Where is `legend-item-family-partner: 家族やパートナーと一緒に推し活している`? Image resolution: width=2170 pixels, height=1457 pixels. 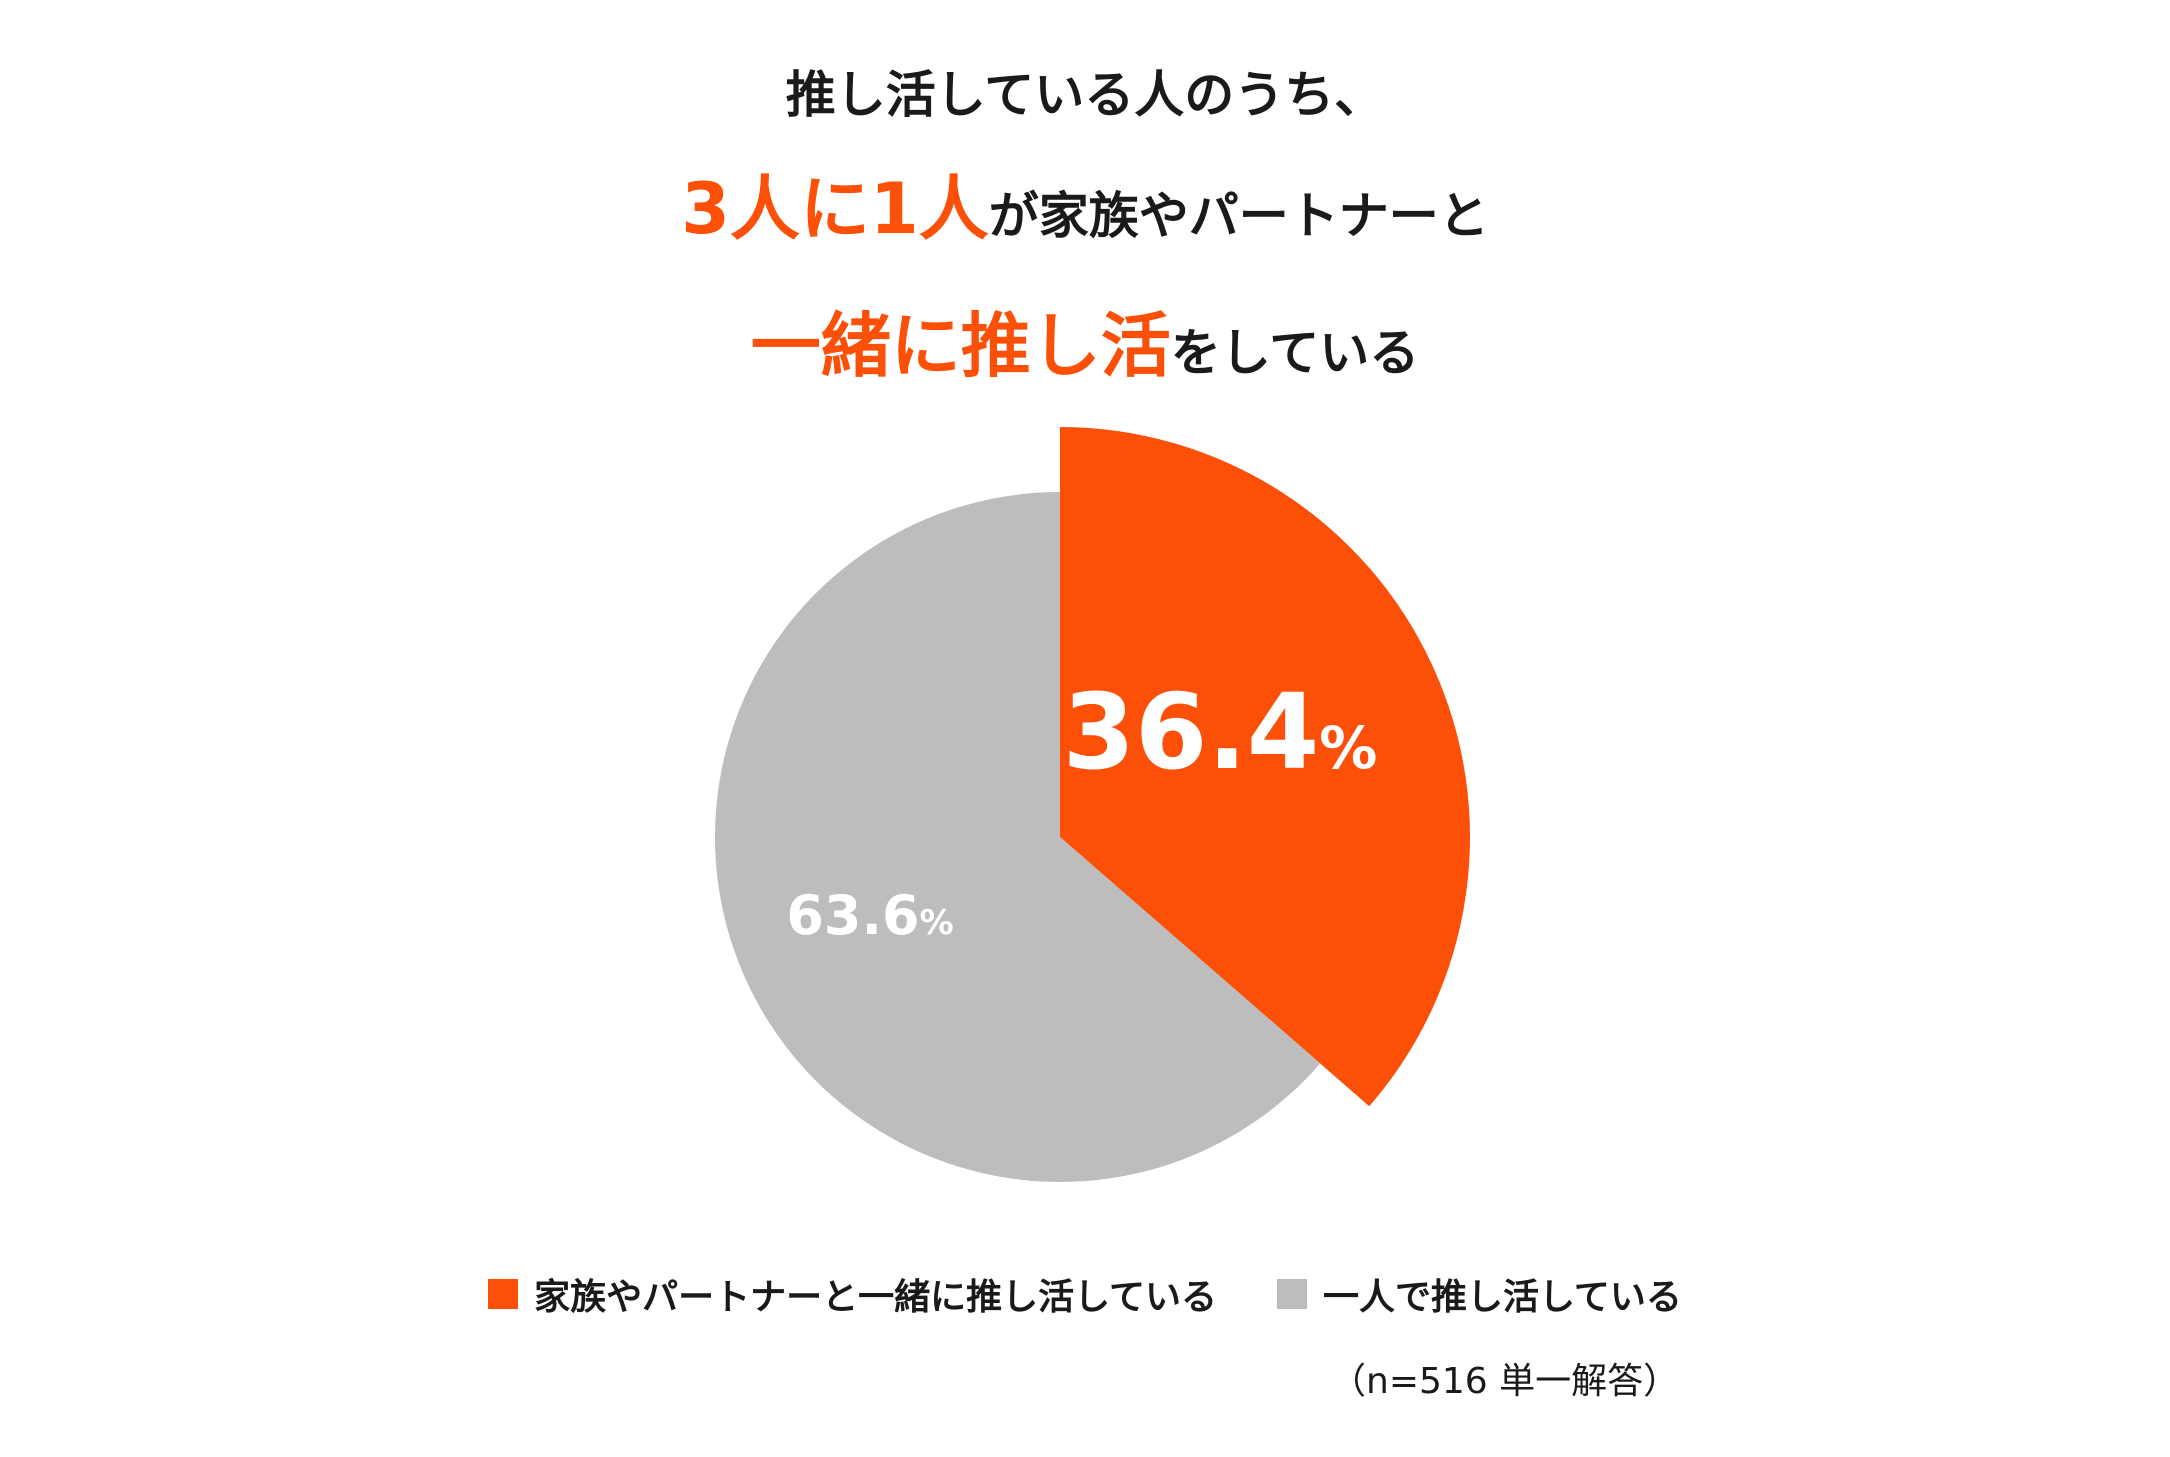 legend-item-family-partner: 家族やパートナーと一緒に推し活している is located at coordinates (852, 1294).